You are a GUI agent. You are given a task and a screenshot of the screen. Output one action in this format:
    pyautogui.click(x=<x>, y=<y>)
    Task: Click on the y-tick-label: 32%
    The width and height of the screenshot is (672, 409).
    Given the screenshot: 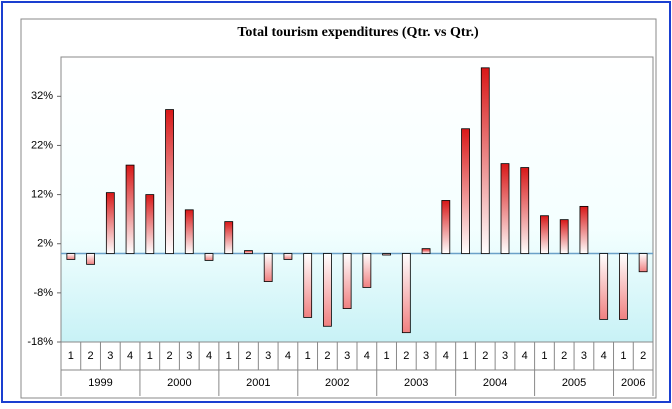 What is the action you would take?
    pyautogui.click(x=42, y=96)
    